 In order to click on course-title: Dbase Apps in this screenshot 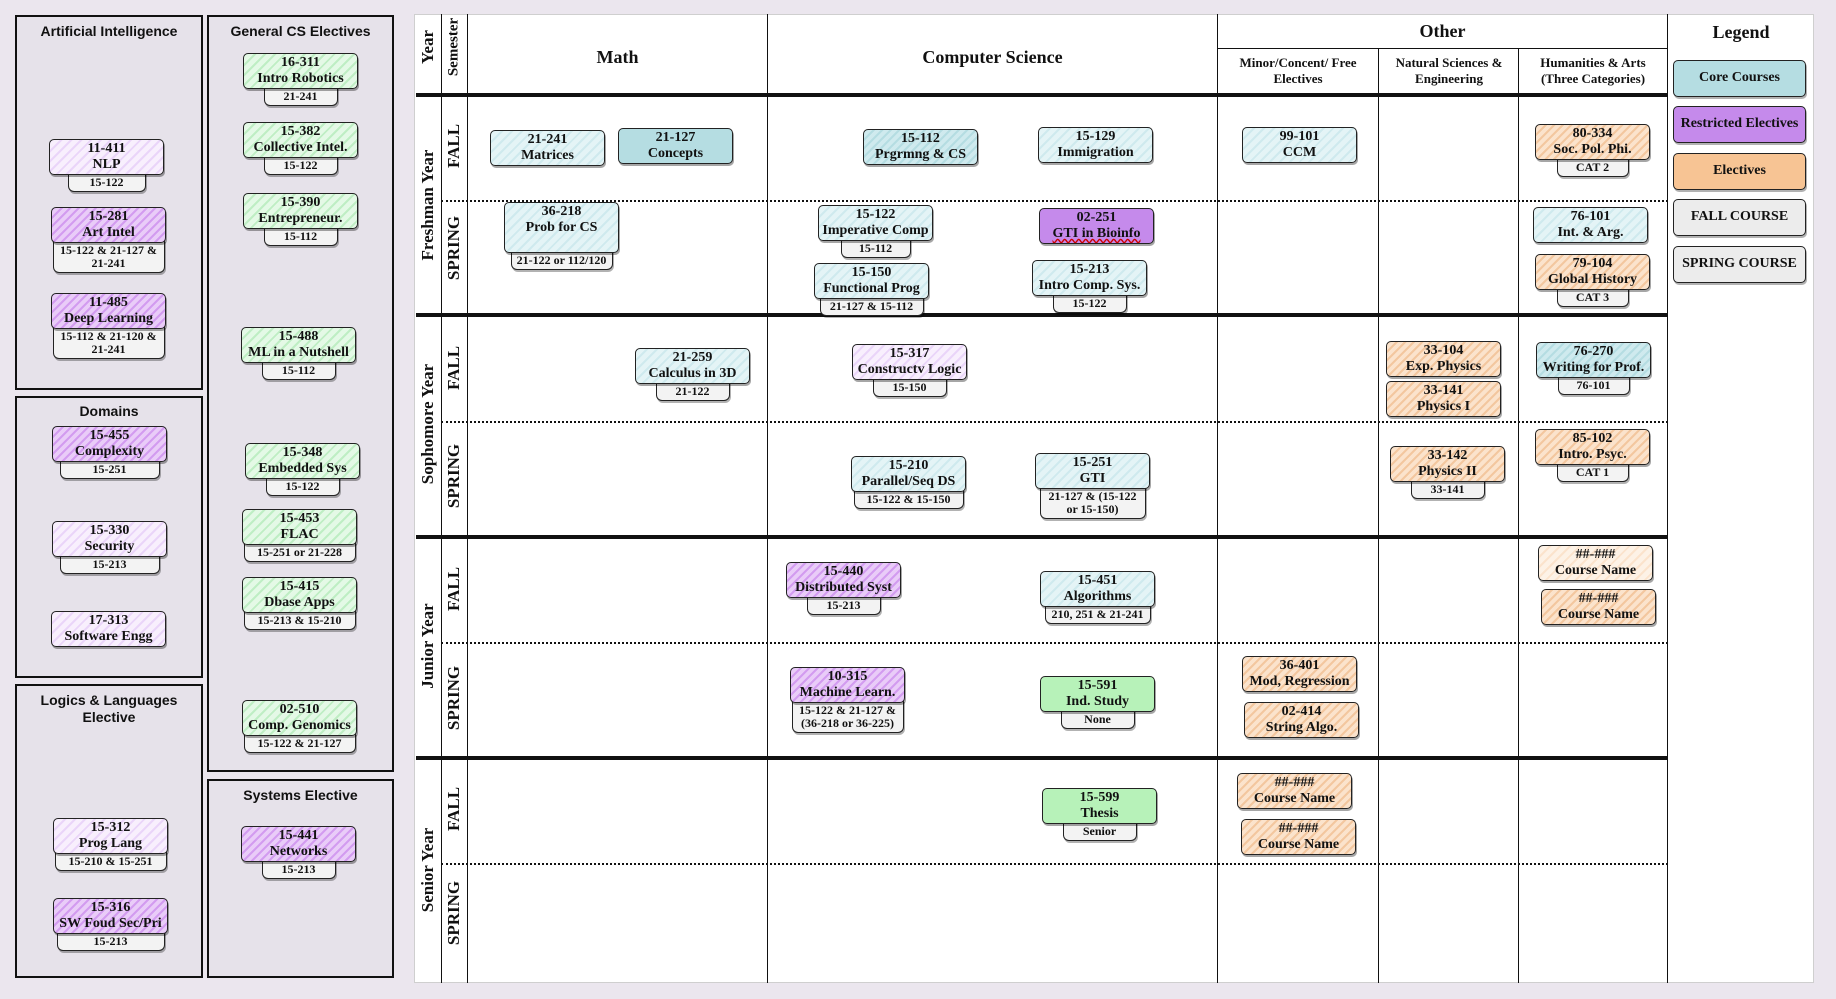, I will do `click(299, 602)`.